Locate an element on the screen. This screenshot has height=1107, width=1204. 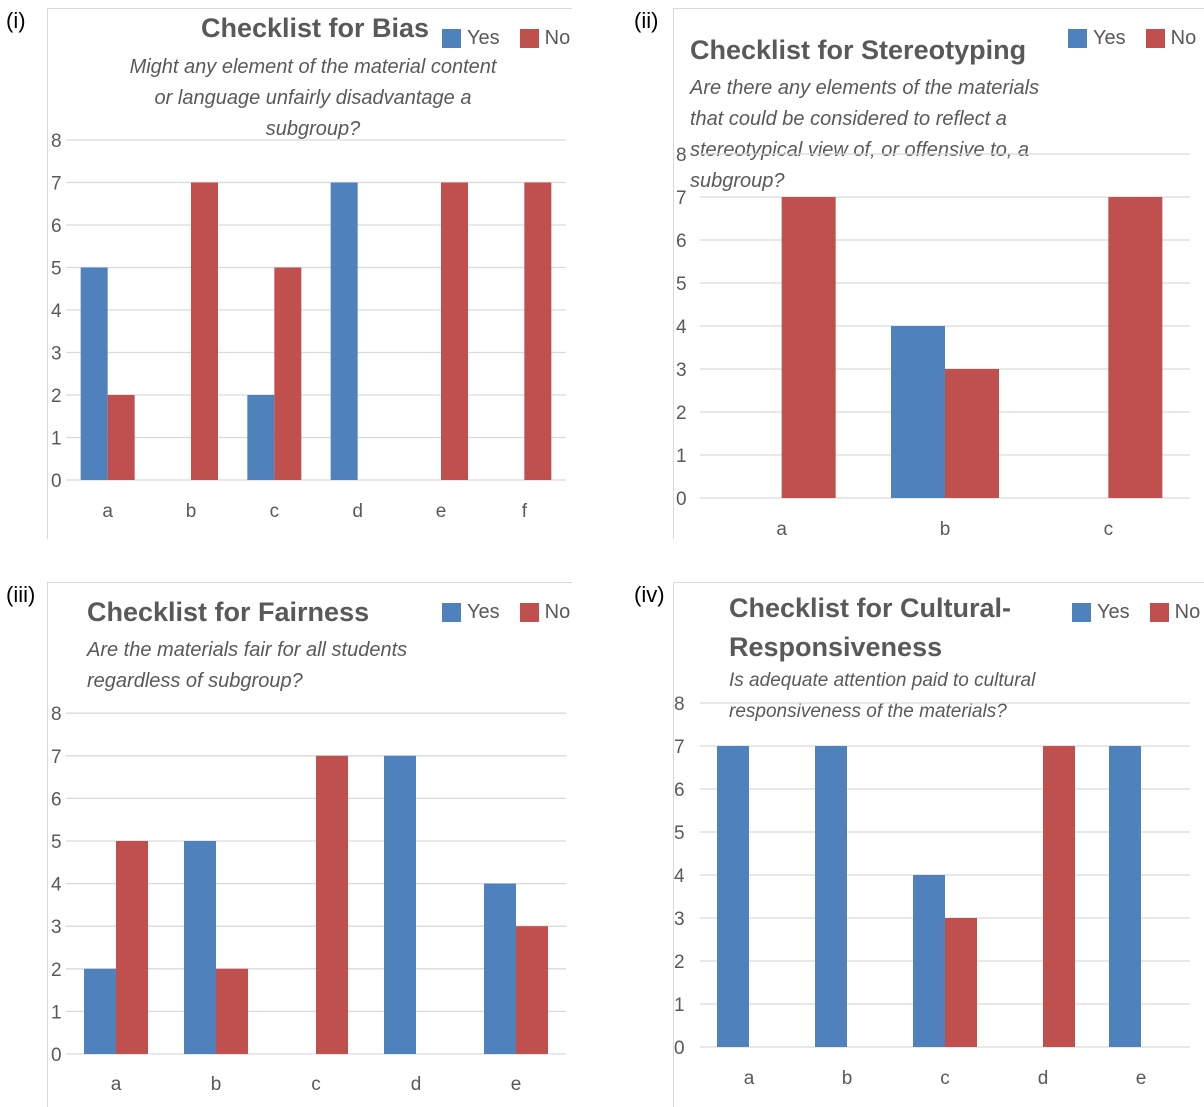
subtitle-line: Is adequate attention paid to cultural is located at coordinates (882, 680).